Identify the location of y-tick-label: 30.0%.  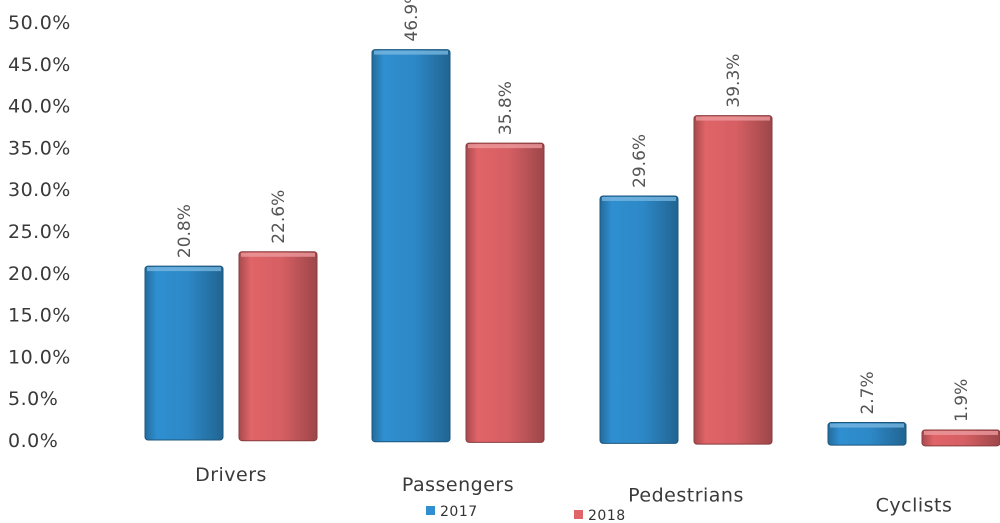
(39, 190).